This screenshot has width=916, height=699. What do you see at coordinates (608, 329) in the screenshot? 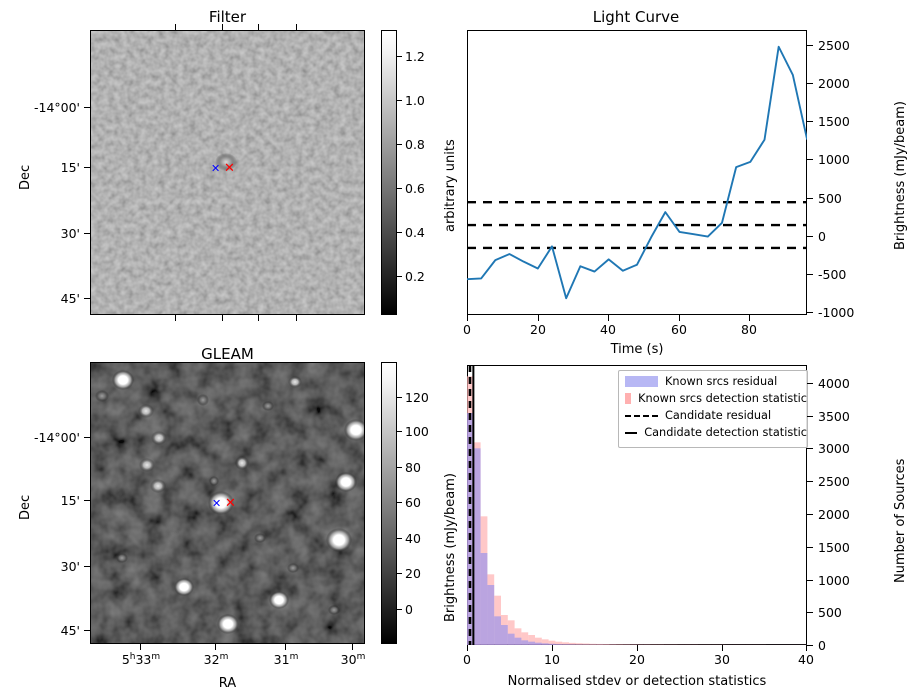
I see `lc-xtick-label-2: 40` at bounding box center [608, 329].